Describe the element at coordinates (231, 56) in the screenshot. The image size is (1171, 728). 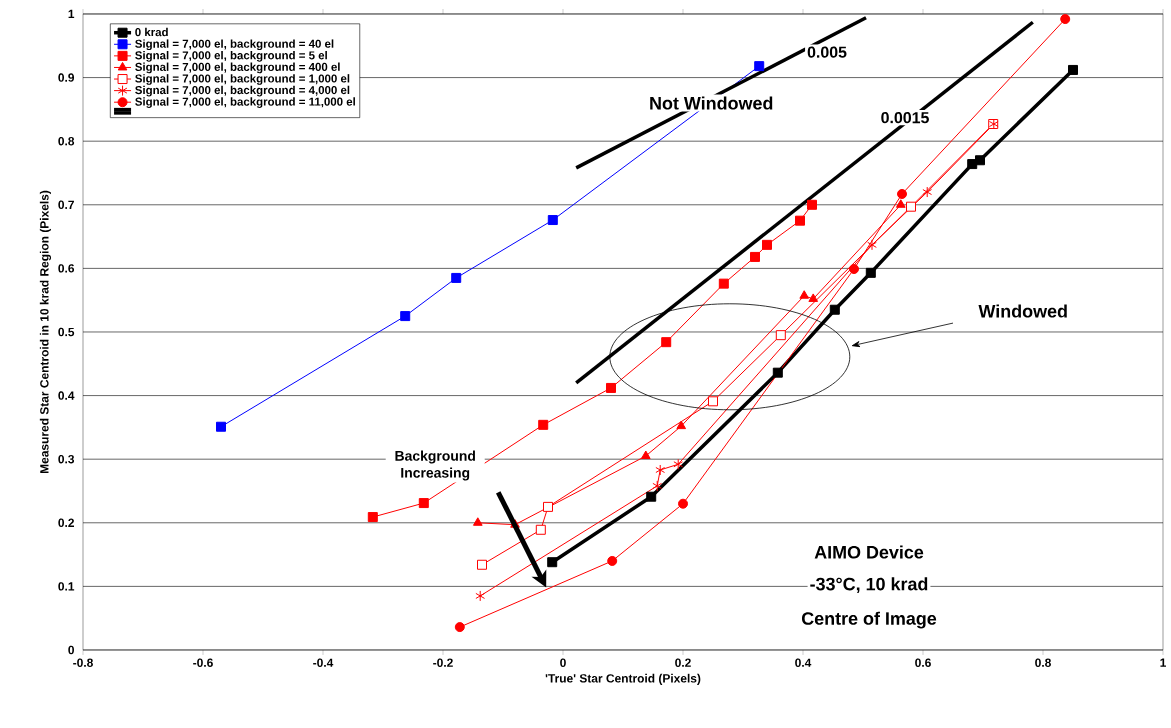
I see `legend-label: Signal = 7,000 el, background = 5 el` at that location.